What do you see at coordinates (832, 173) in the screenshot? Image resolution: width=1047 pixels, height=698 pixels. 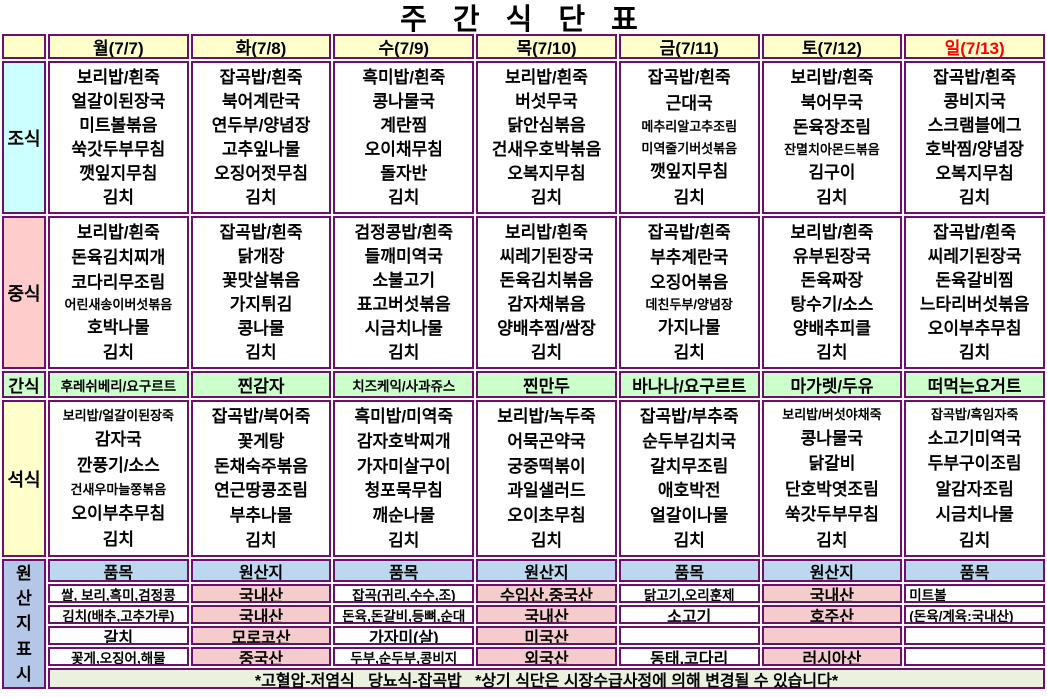 I see `menu-item: 김구이` at bounding box center [832, 173].